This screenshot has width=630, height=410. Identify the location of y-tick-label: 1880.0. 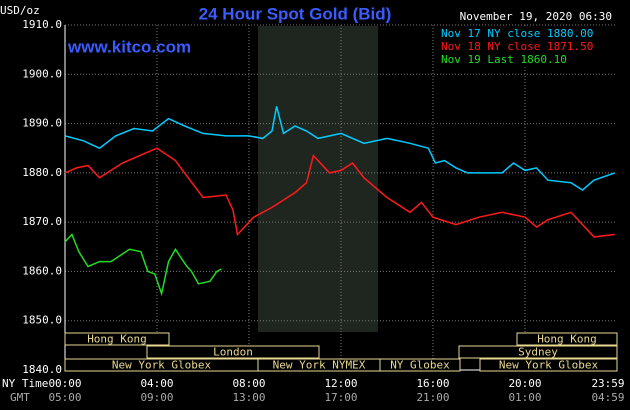
(42, 172).